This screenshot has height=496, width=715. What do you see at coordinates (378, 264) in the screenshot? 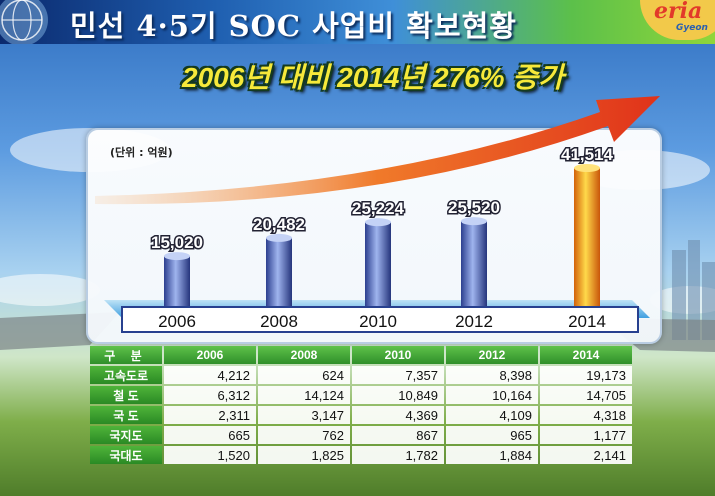
I see `bar-2010` at bounding box center [378, 264].